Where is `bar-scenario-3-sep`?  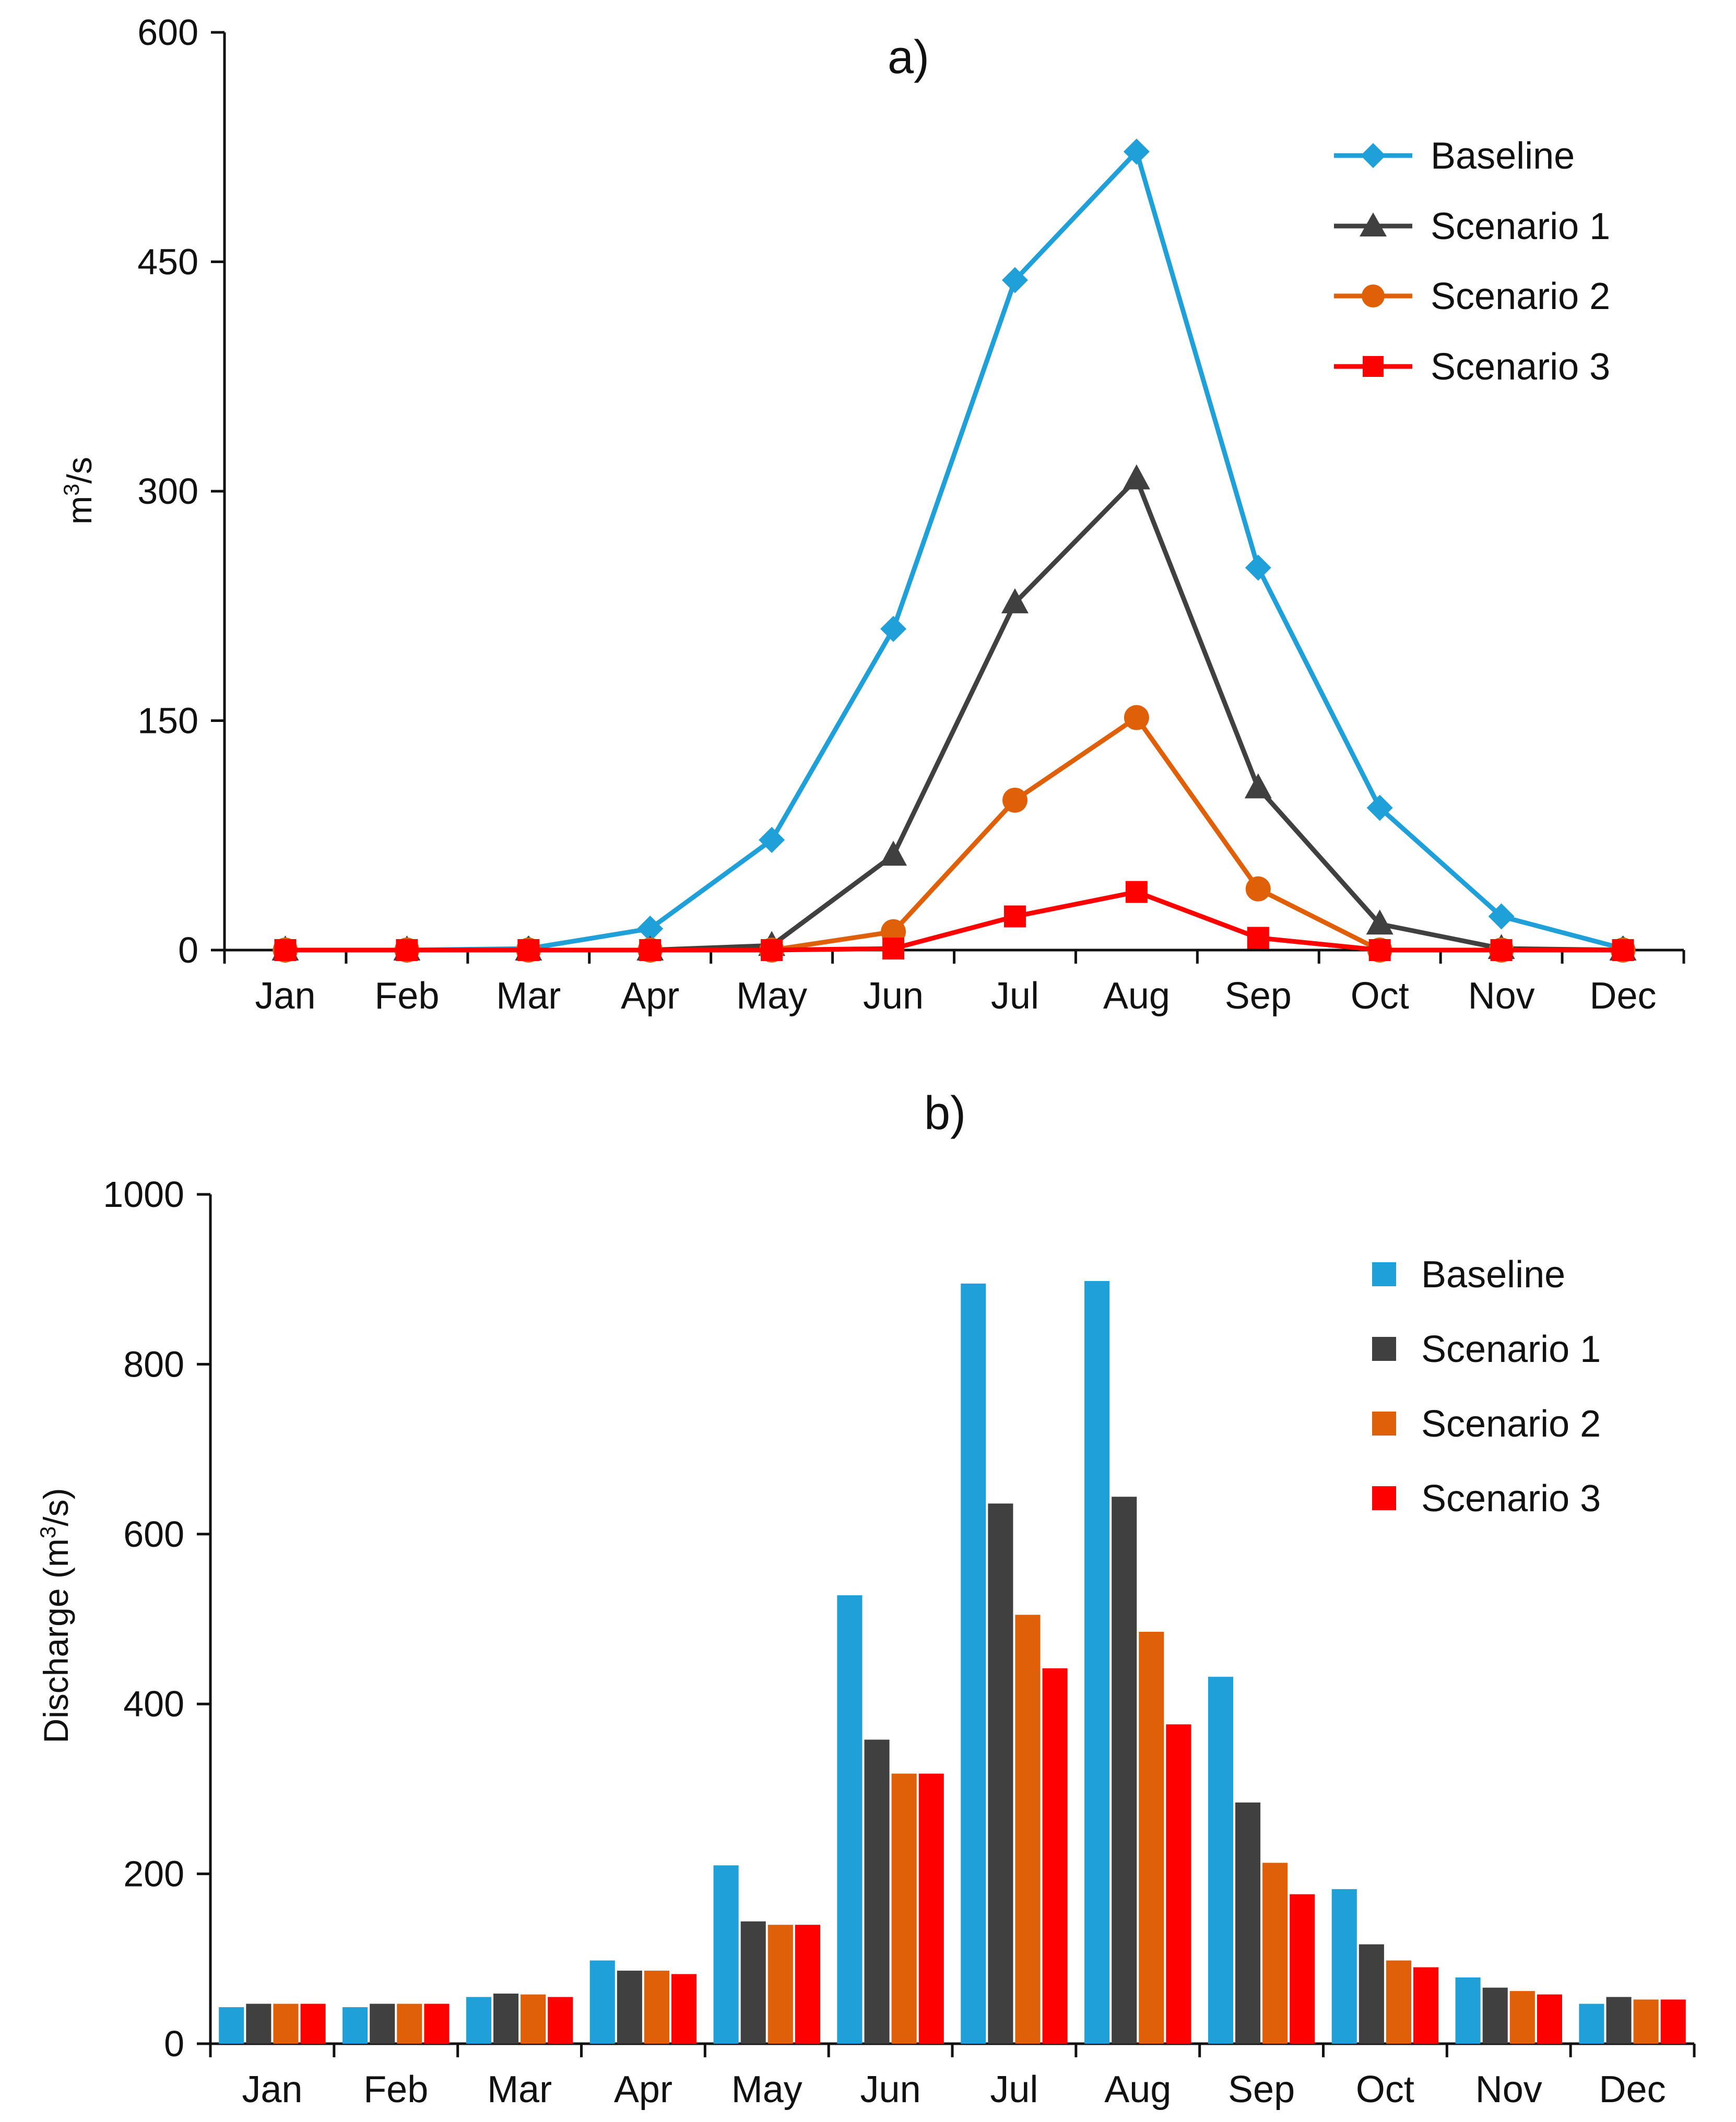 bar-scenario-3-sep is located at coordinates (1302, 1969).